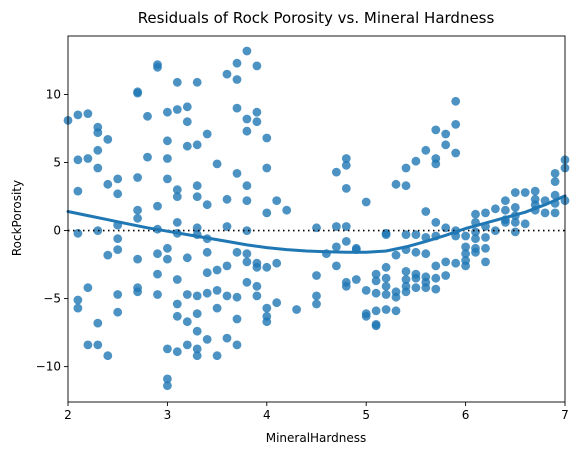  I want to click on y-axis-label: RockPorosity, so click(17, 218).